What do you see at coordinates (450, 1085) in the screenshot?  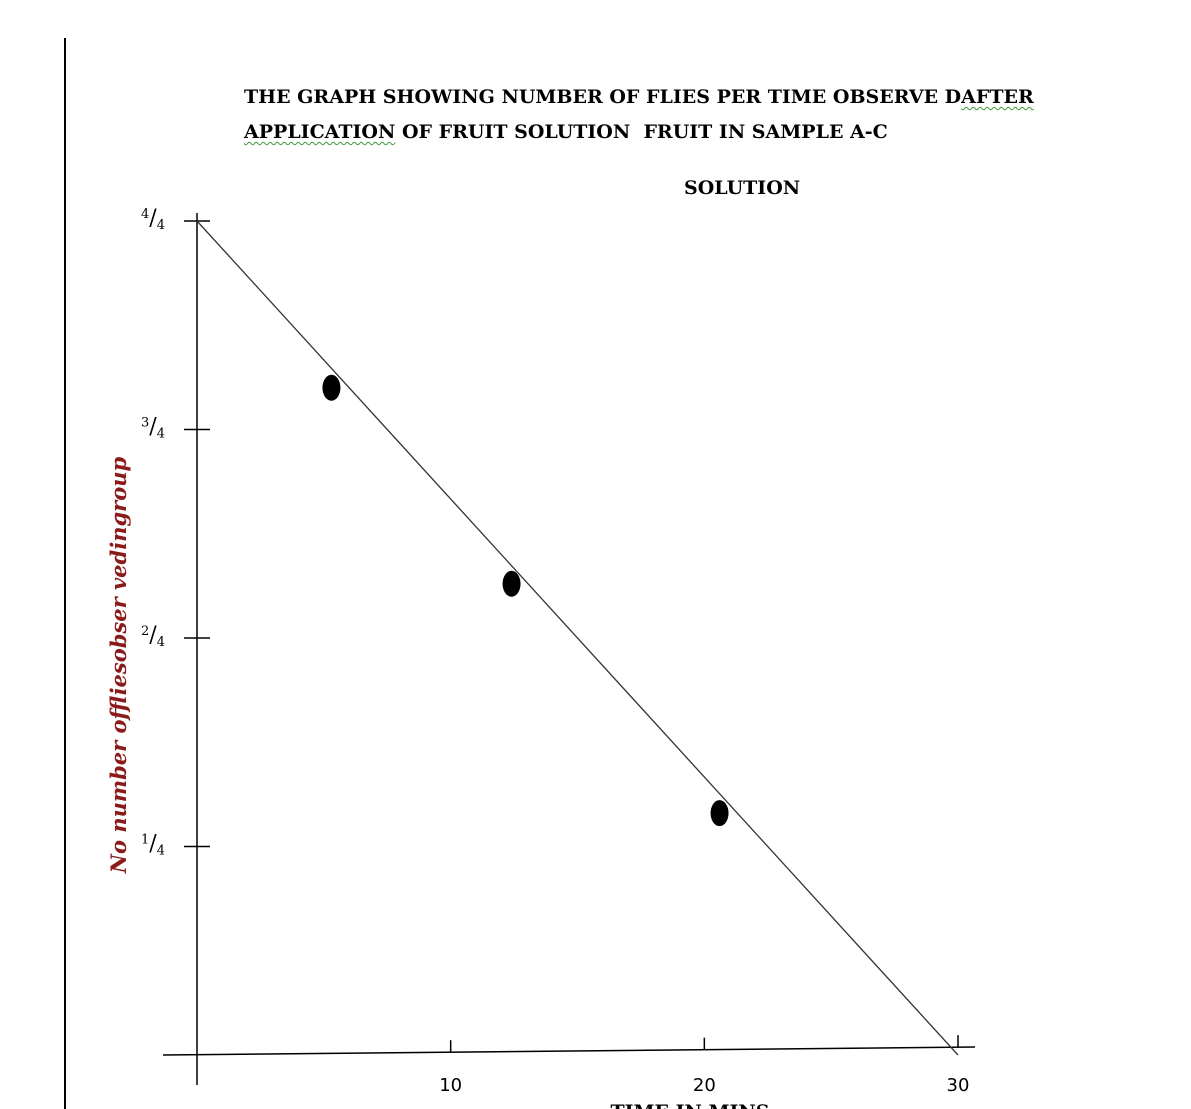 I see `x-tick-label: 10` at bounding box center [450, 1085].